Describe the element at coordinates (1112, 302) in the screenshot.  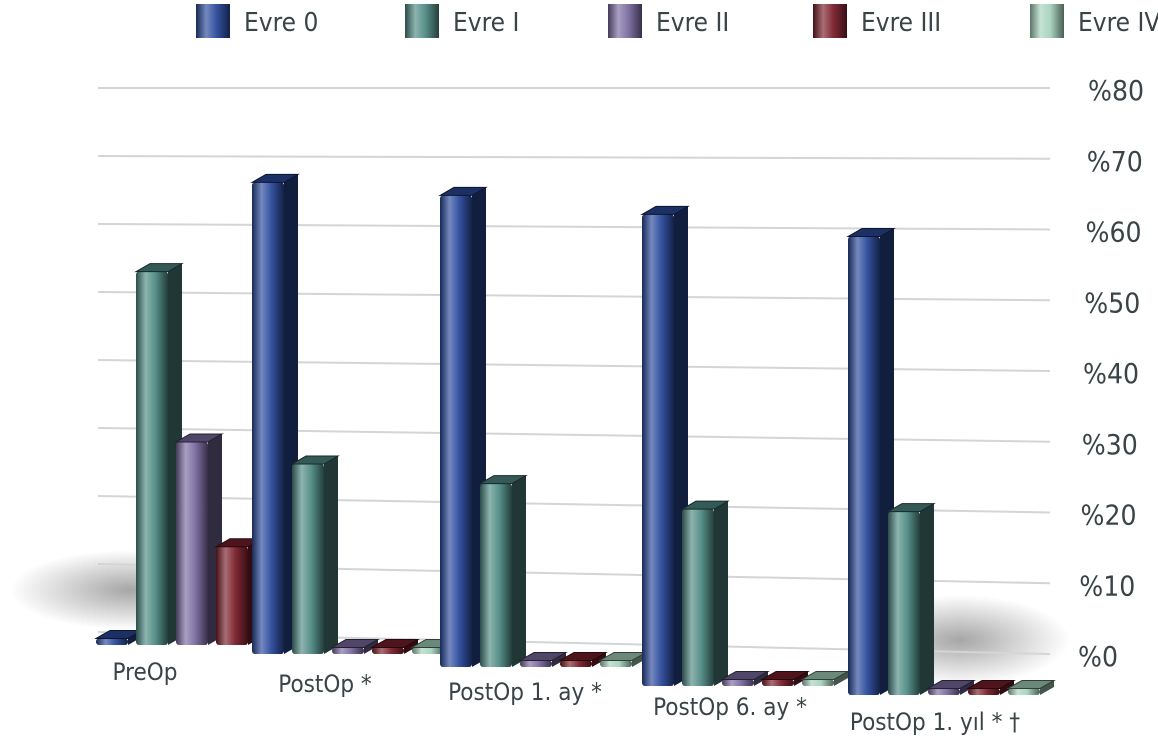
I see `y-tick-label: %50` at that location.